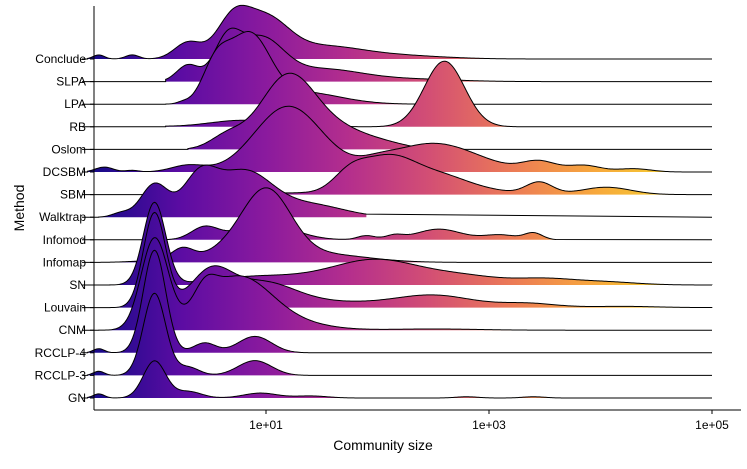 The width and height of the screenshot is (747, 469). What do you see at coordinates (65, 308) in the screenshot?
I see `y-tick-label: Louvain` at bounding box center [65, 308].